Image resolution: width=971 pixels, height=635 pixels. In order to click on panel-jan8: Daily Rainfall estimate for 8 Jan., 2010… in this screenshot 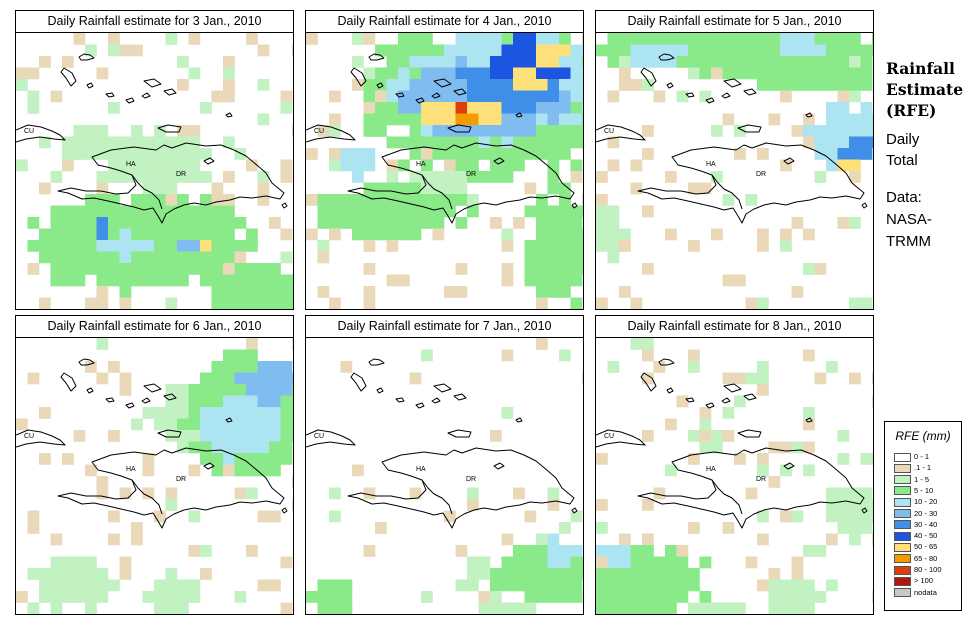, I will do `click(734, 465)`.